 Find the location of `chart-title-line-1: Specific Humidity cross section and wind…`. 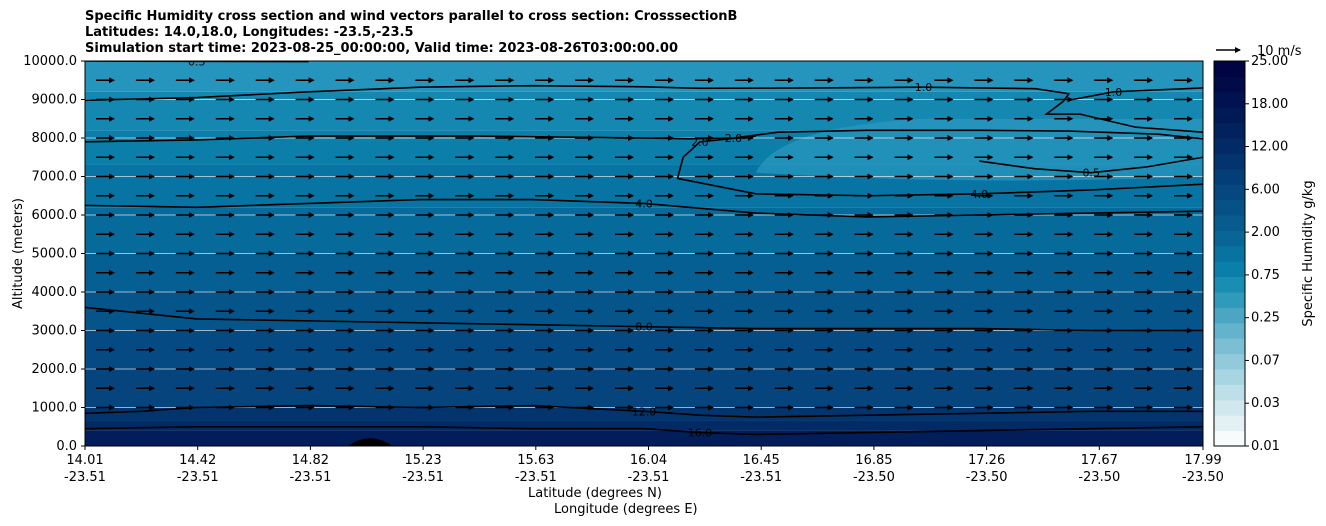

chart-title-line-1: Specific Humidity cross section and wind… is located at coordinates (411, 16).